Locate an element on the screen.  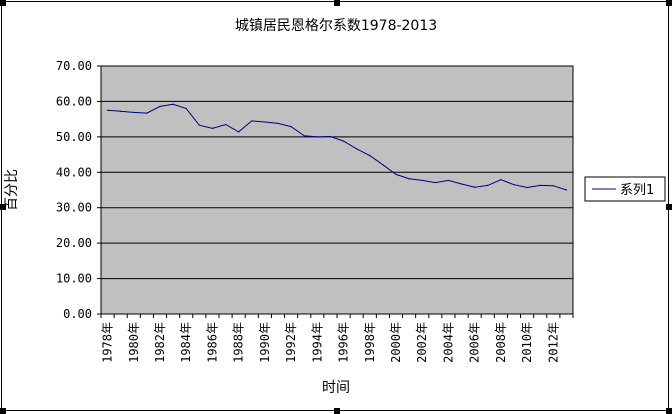
chart-title: 城镇居民恩格尔系数1978-2013 is located at coordinates (336, 26).